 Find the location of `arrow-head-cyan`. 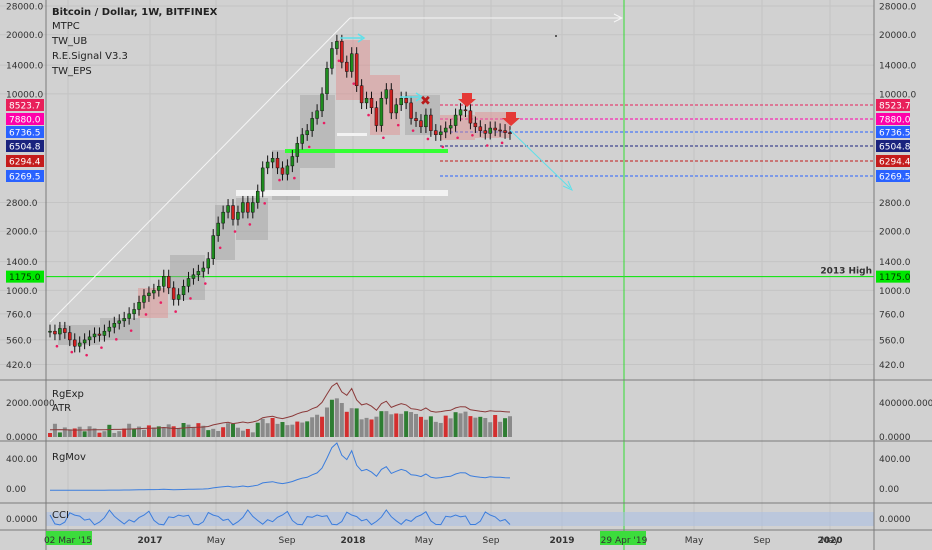

arrow-head-cyan is located at coordinates (567, 185).